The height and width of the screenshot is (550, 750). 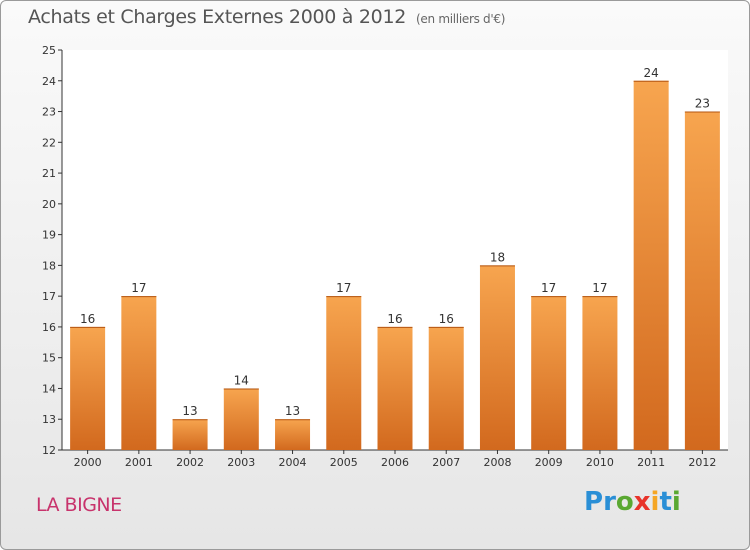 I want to click on y-tick-label: 15, so click(x=49, y=358).